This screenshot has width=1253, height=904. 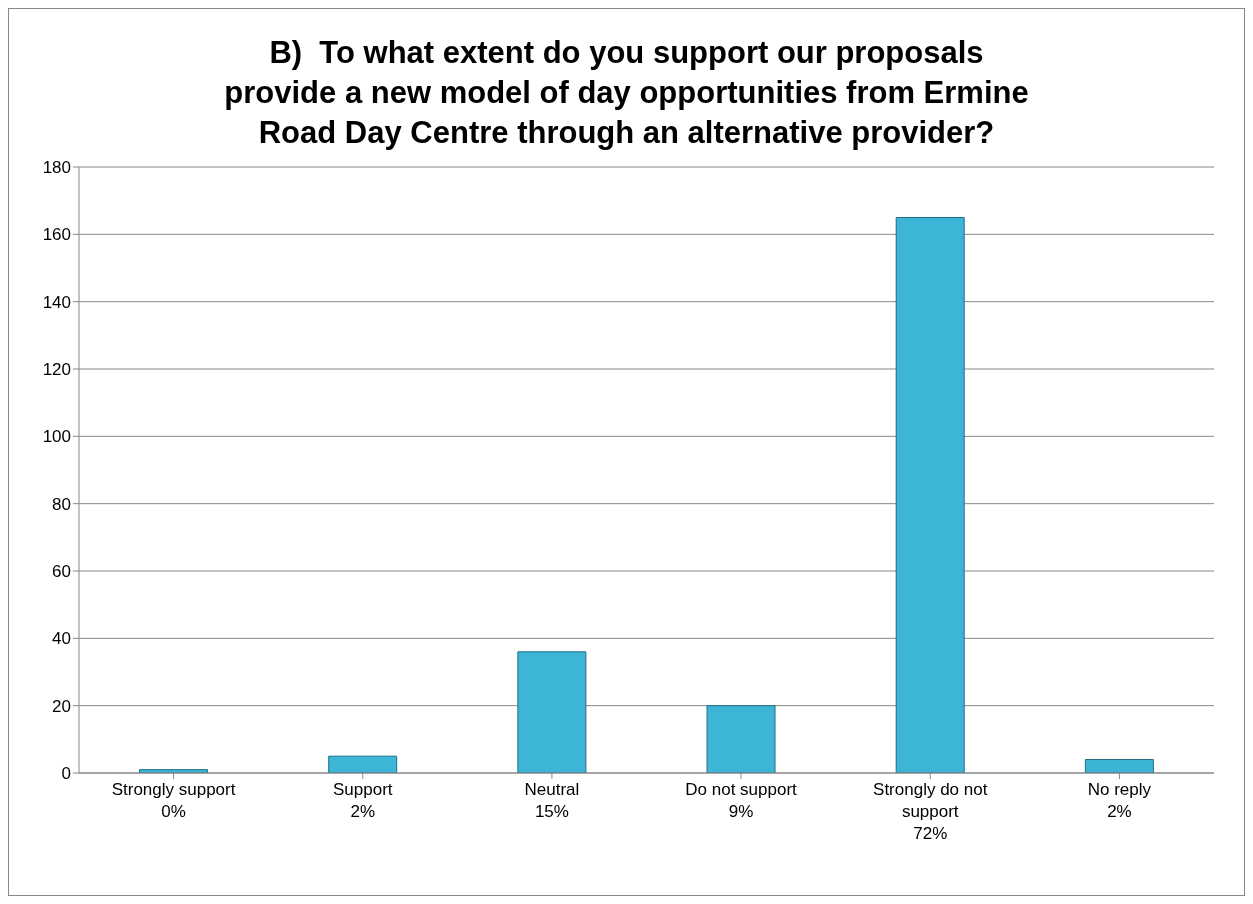 What do you see at coordinates (56, 370) in the screenshot?
I see `y-tick-label: 120` at bounding box center [56, 370].